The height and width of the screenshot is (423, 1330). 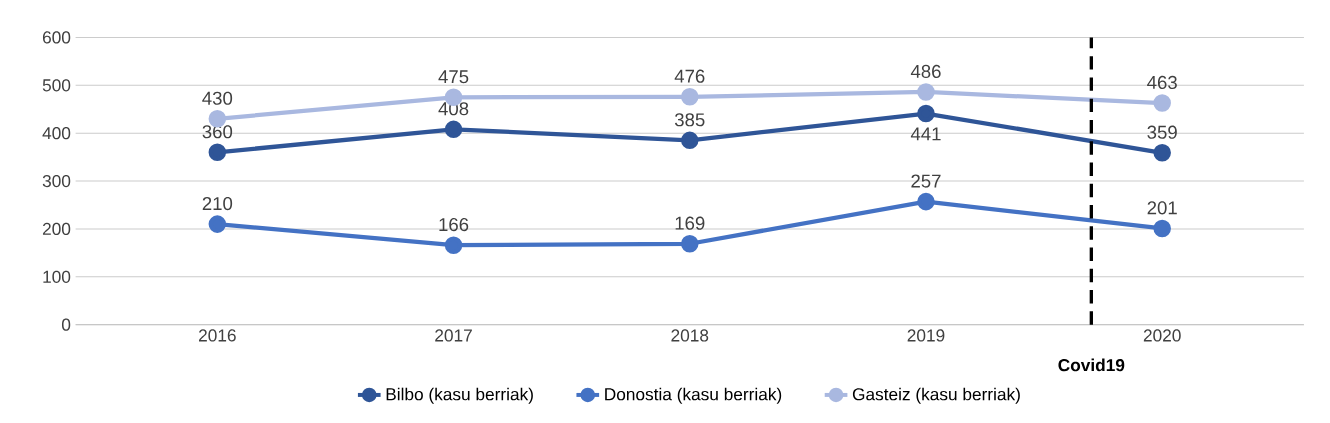 What do you see at coordinates (1162, 132) in the screenshot?
I see `data-label: 359` at bounding box center [1162, 132].